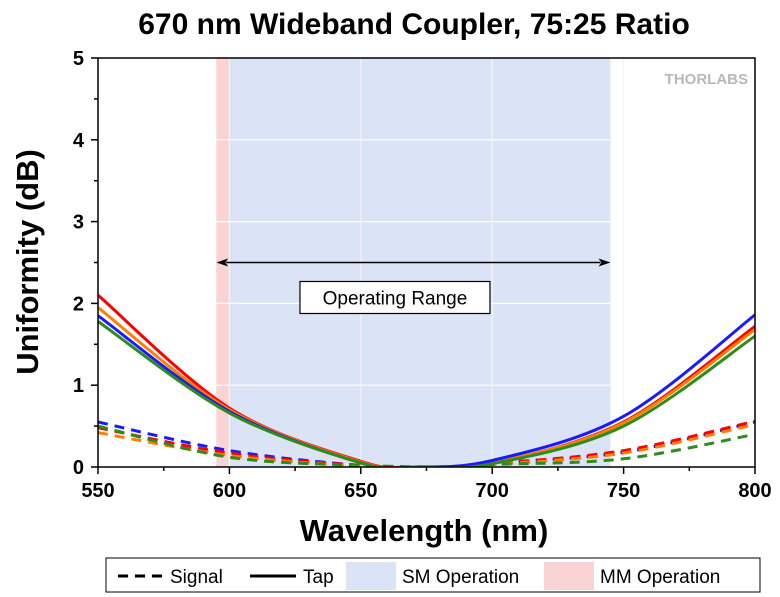 This screenshot has height=597, width=780. I want to click on y-axis-title: Uniformity (dB), so click(27, 262).